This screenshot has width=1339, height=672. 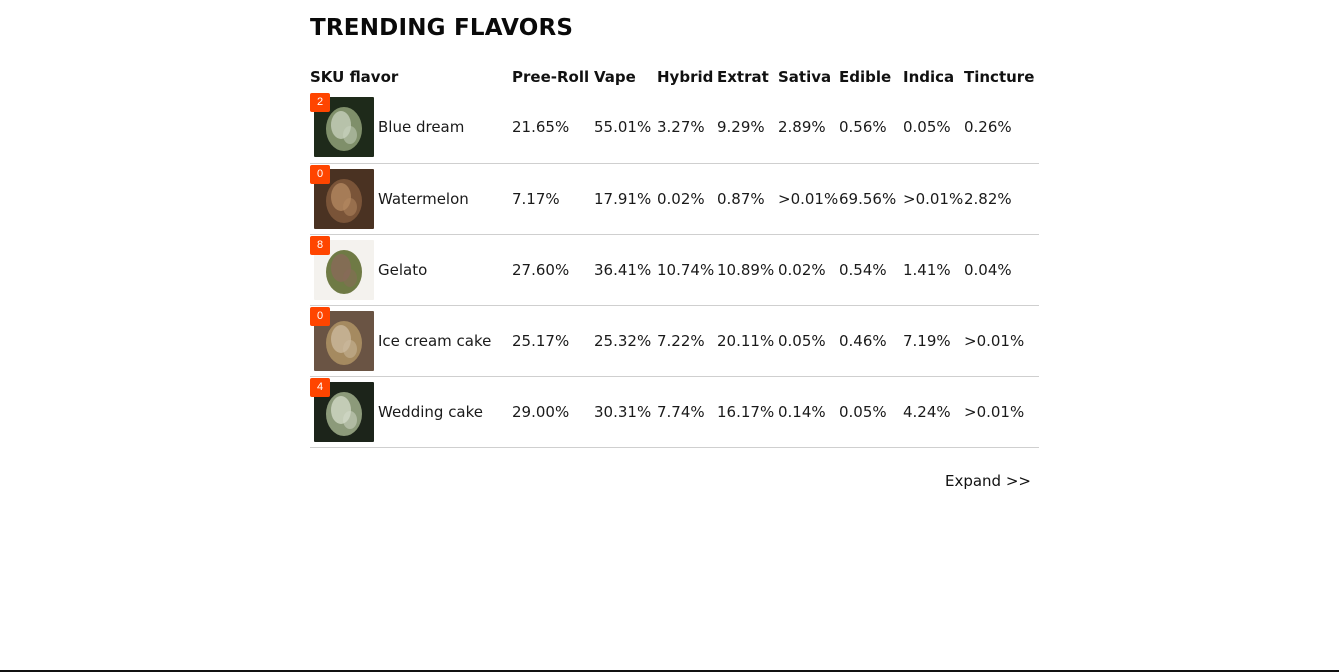 I want to click on edible-value: 0.56%, so click(x=863, y=127).